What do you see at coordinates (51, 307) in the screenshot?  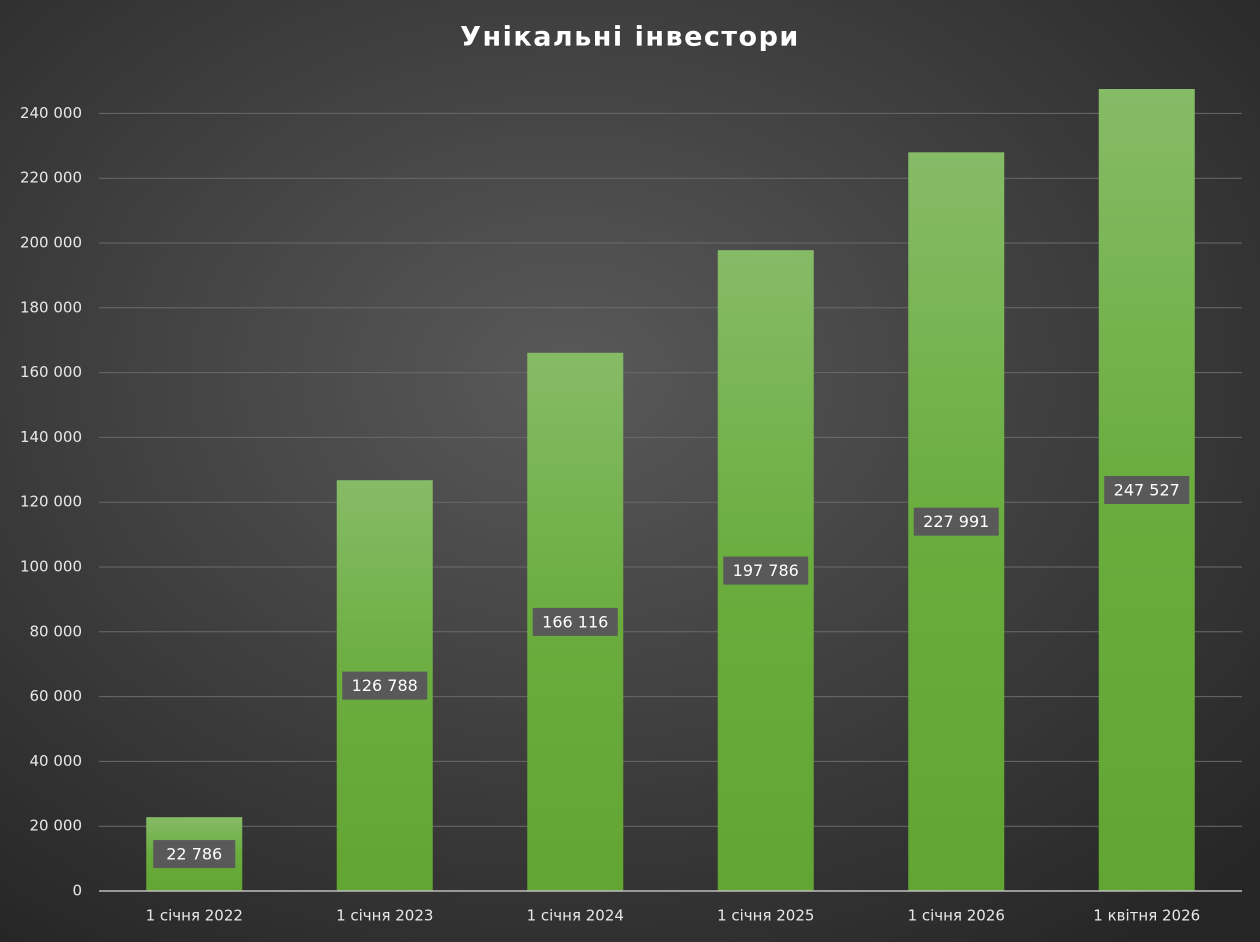 I see `y-tick-label: 180 000` at bounding box center [51, 307].